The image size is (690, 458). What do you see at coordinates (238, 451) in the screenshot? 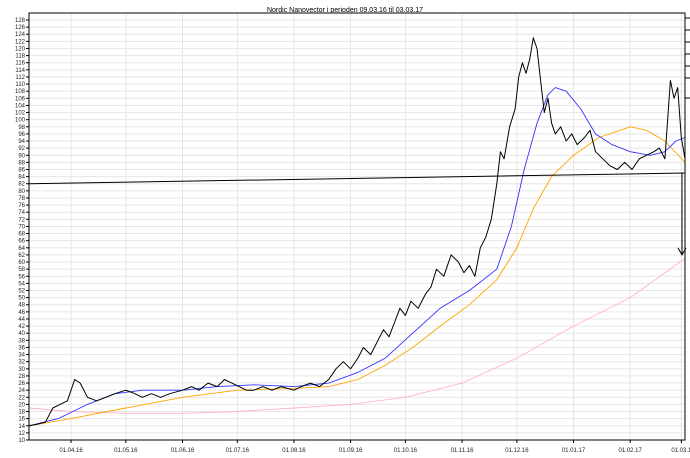
I see `x-tick-label: 01.07.16` at bounding box center [238, 451].